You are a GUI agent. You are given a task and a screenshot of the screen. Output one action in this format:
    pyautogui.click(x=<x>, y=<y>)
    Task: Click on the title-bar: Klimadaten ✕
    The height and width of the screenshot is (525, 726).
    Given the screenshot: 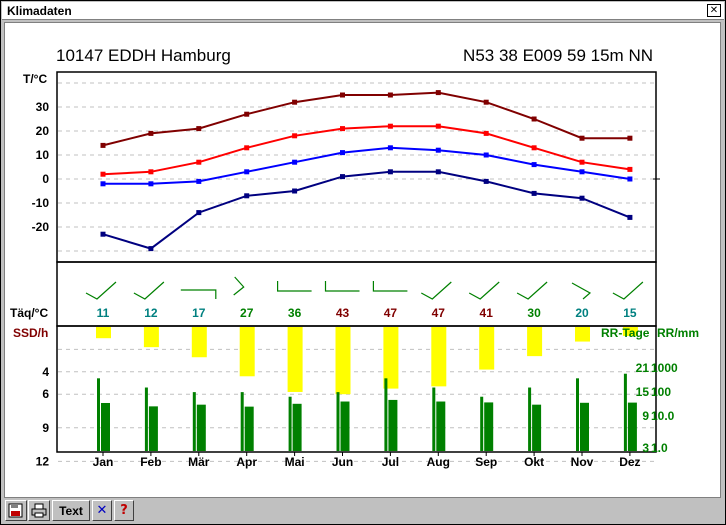 What is the action you would take?
    pyautogui.click(x=363, y=11)
    